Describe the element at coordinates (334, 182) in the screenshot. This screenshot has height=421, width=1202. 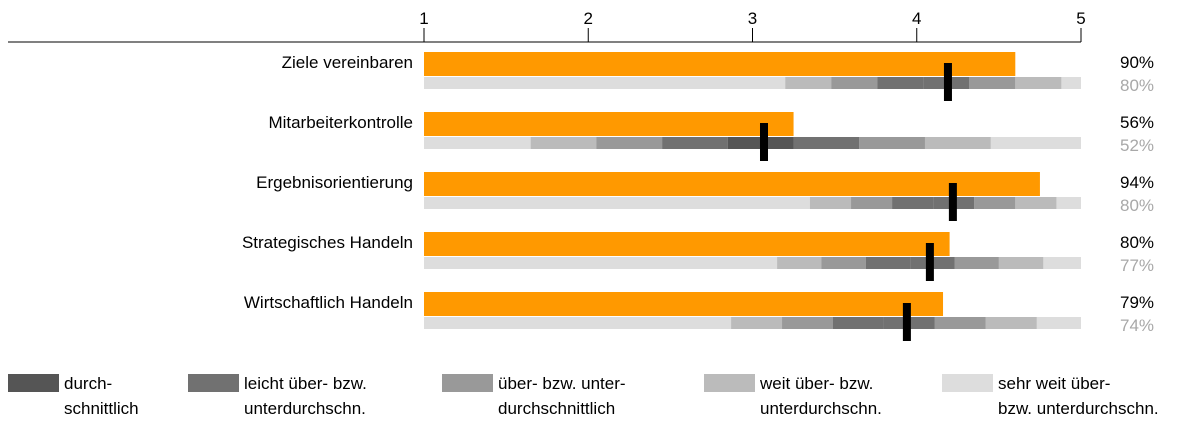
I see `category-label: Ergebnisorientierung` at that location.